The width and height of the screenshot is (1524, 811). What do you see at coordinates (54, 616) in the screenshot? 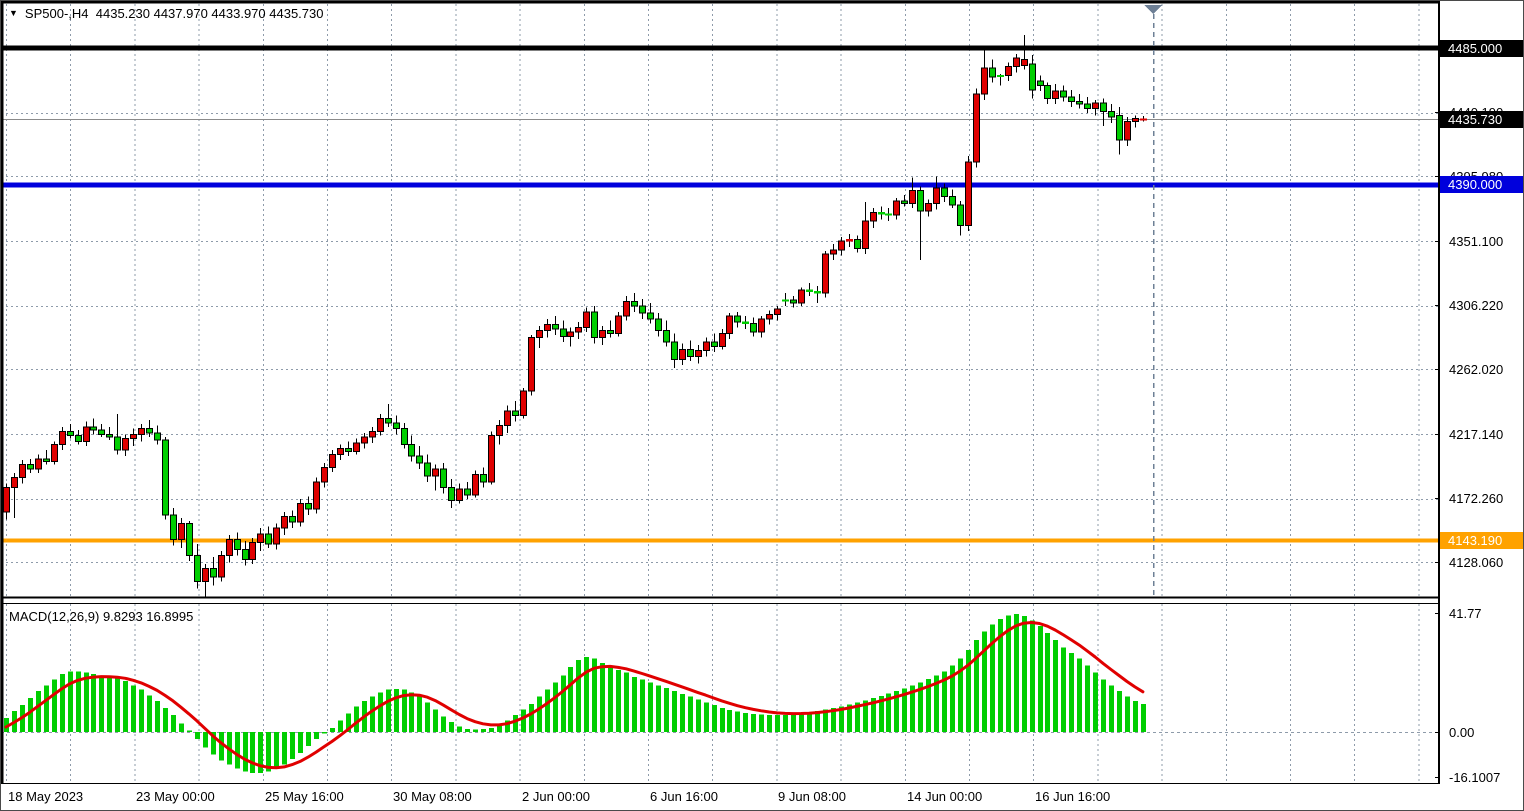
I see `macd-name: MACD(12,26,9)` at bounding box center [54, 616].